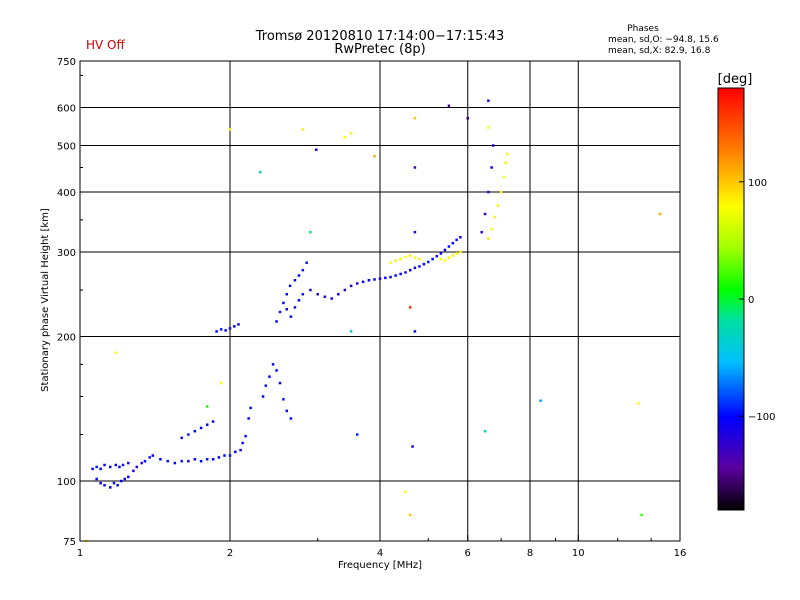 The image size is (800, 600). I want to click on stats-x-mode: mean, sd,X: 82.9, 16.8, so click(659, 51).